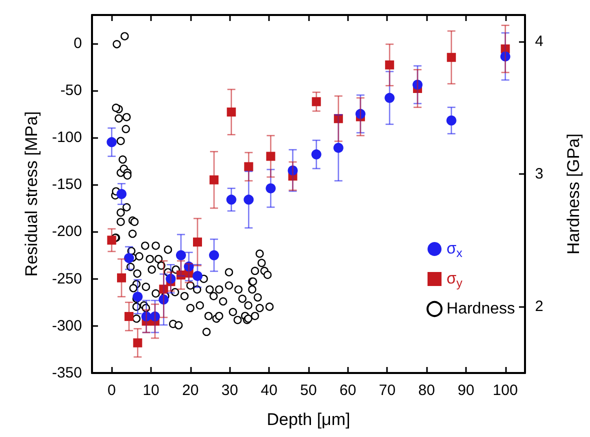  What do you see at coordinates (31, 194) in the screenshot?
I see `y-axis-title: Residual stress [MPa]` at bounding box center [31, 194].